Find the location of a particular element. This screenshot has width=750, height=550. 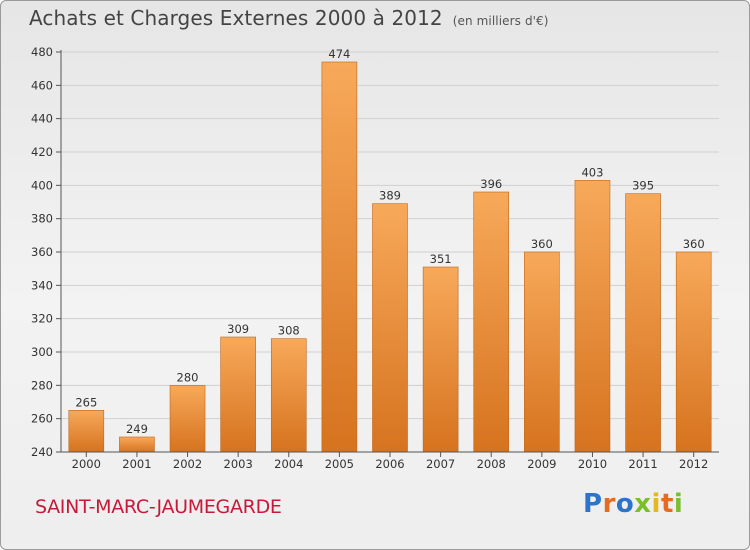

x-tick-label: 2010 is located at coordinates (592, 464).